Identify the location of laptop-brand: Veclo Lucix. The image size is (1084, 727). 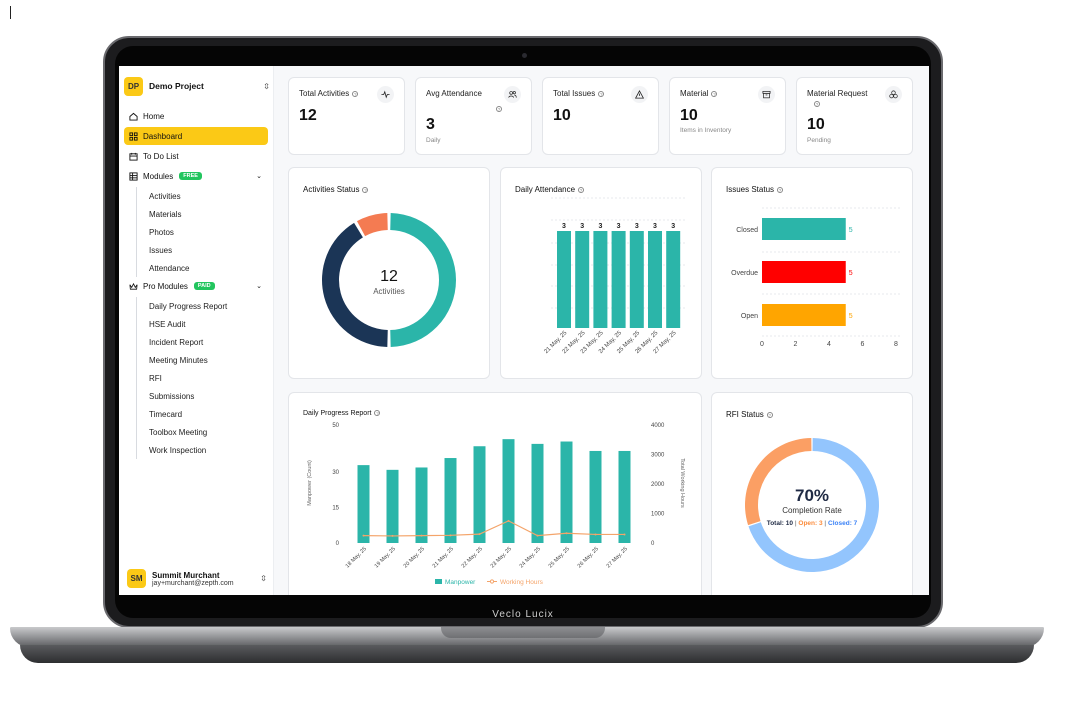
(523, 614).